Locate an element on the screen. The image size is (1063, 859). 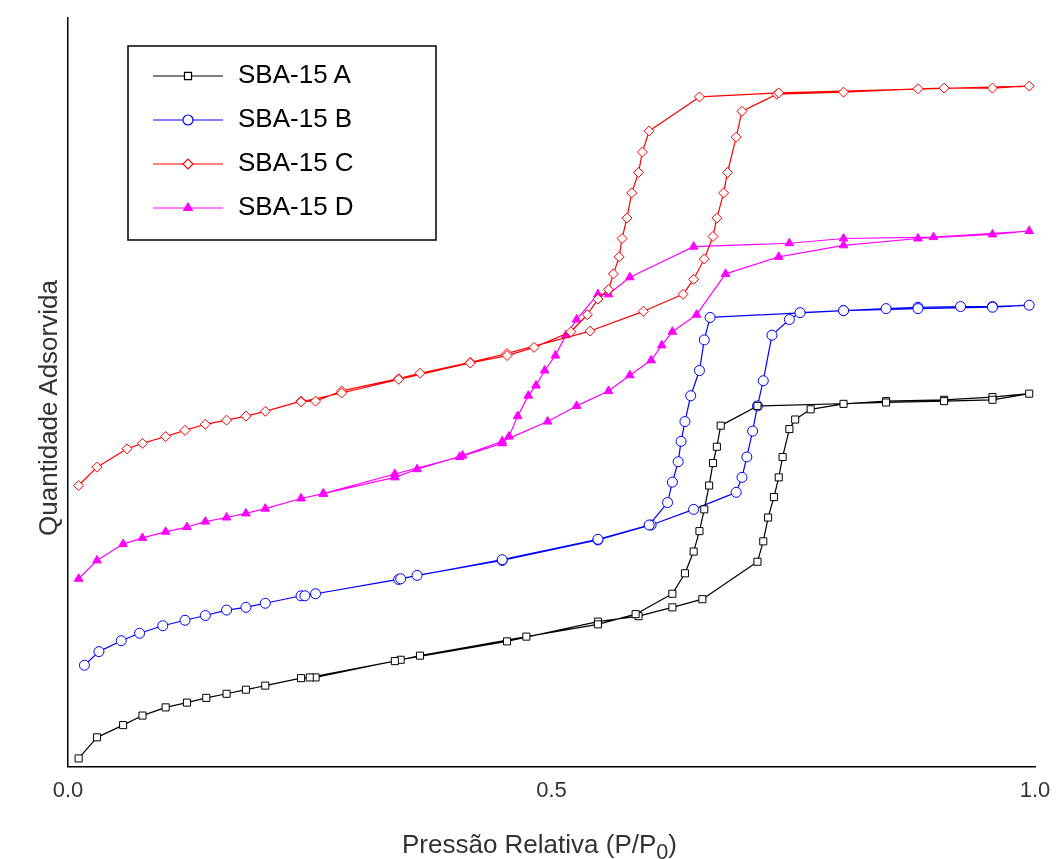
legend-label: SBA-15 A is located at coordinates (295, 74).